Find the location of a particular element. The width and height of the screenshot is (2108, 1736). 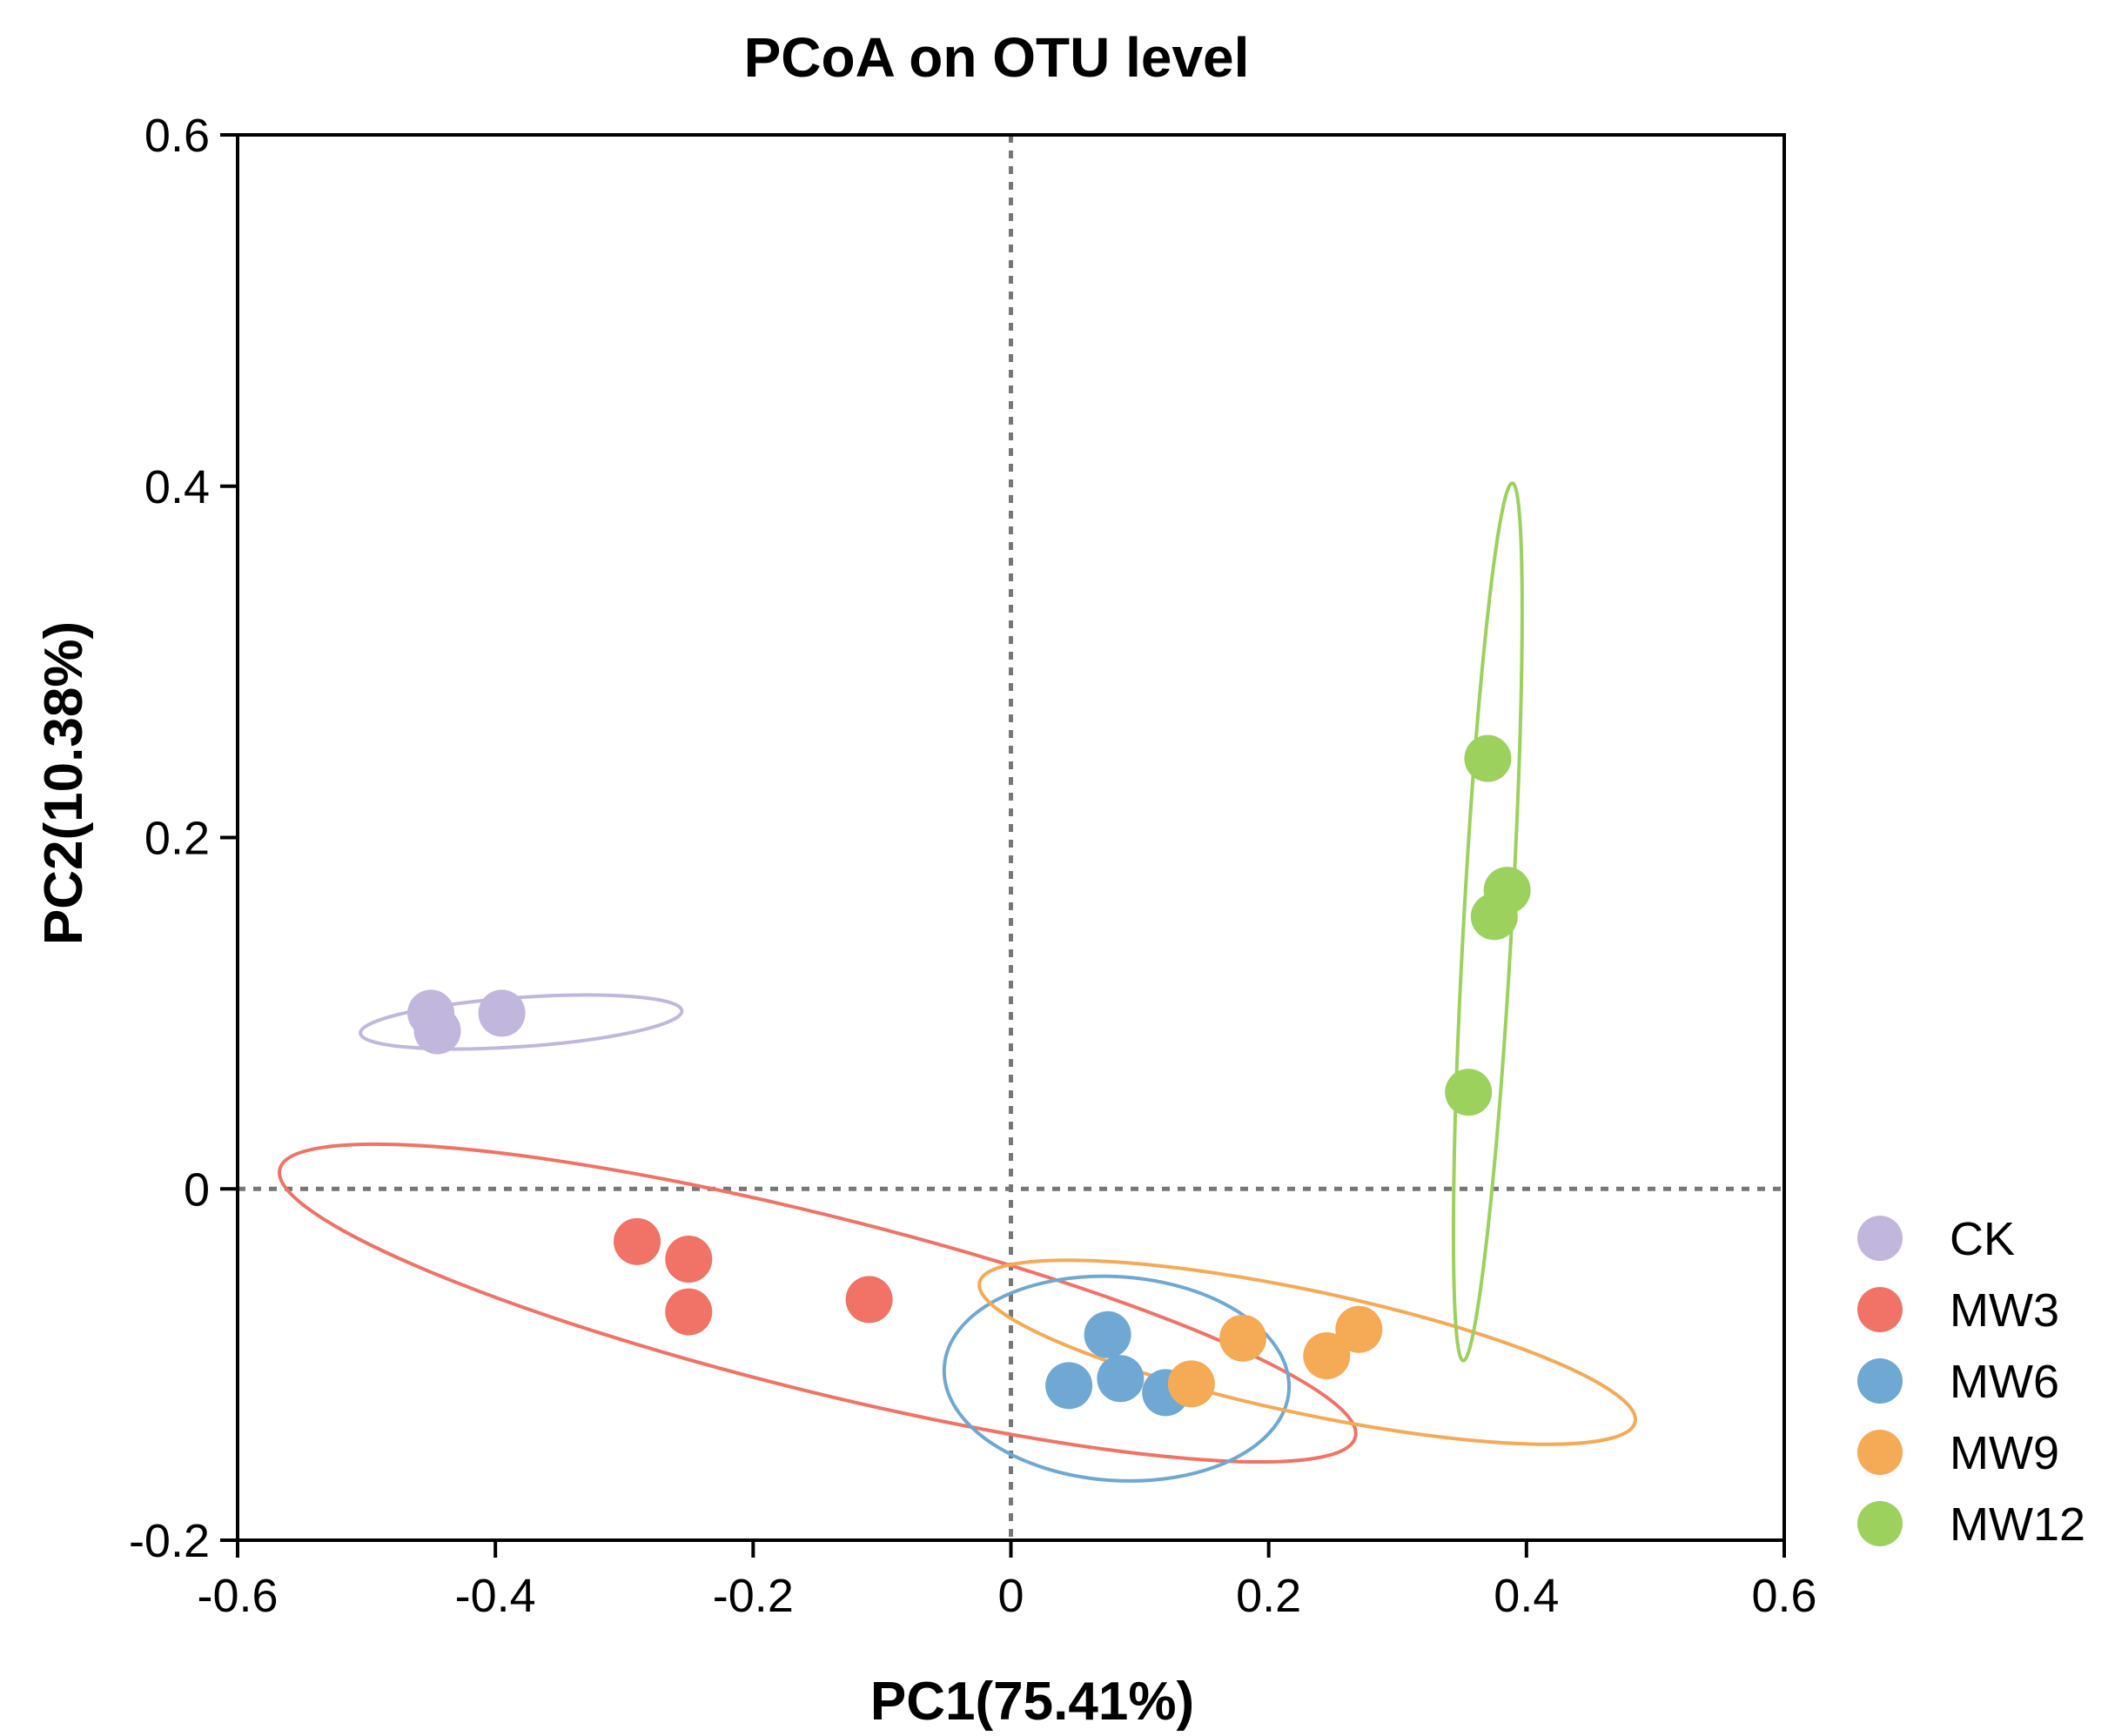

y-tick-label-5: 0.6 is located at coordinates (177, 136).